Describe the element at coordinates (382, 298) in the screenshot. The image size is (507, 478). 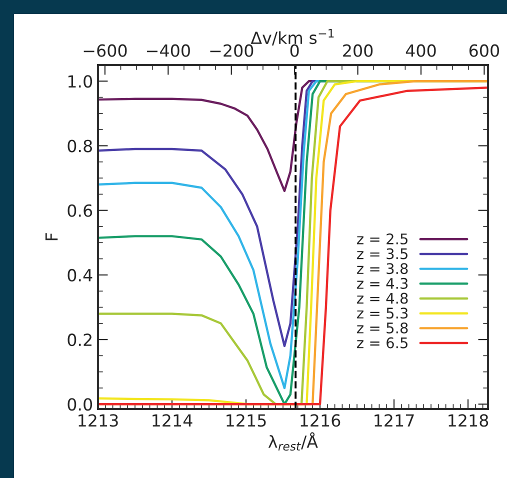
I see `legend-label: z = 4.8` at that location.